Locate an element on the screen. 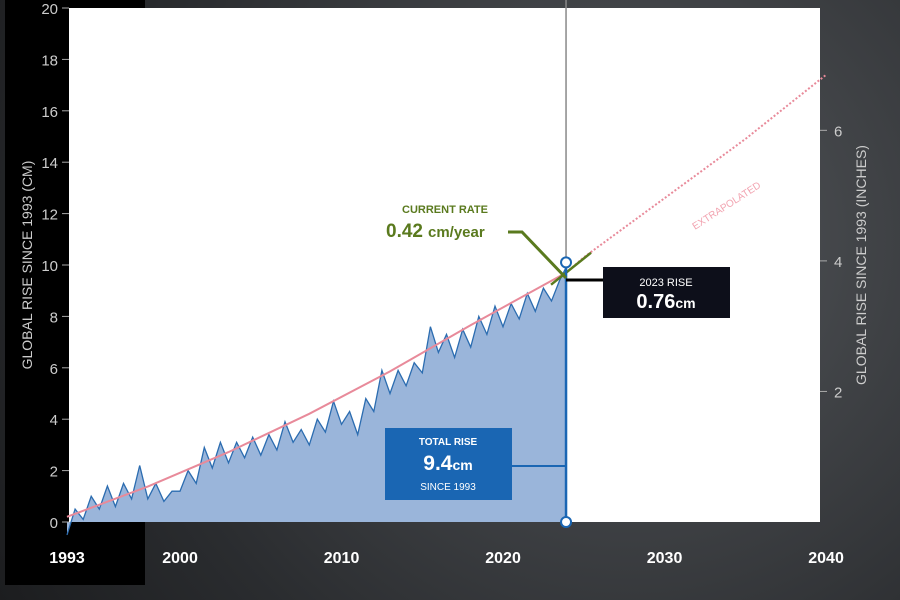 This screenshot has height=600, width=900. y-tick-label: 0 is located at coordinates (54, 523).